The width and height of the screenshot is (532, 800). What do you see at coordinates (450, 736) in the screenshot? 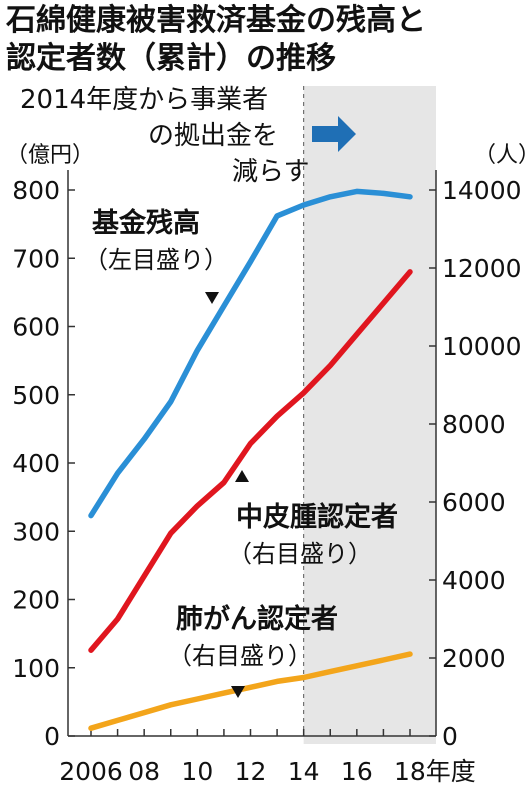
I see `y-right-tick-label: 0` at bounding box center [450, 736].